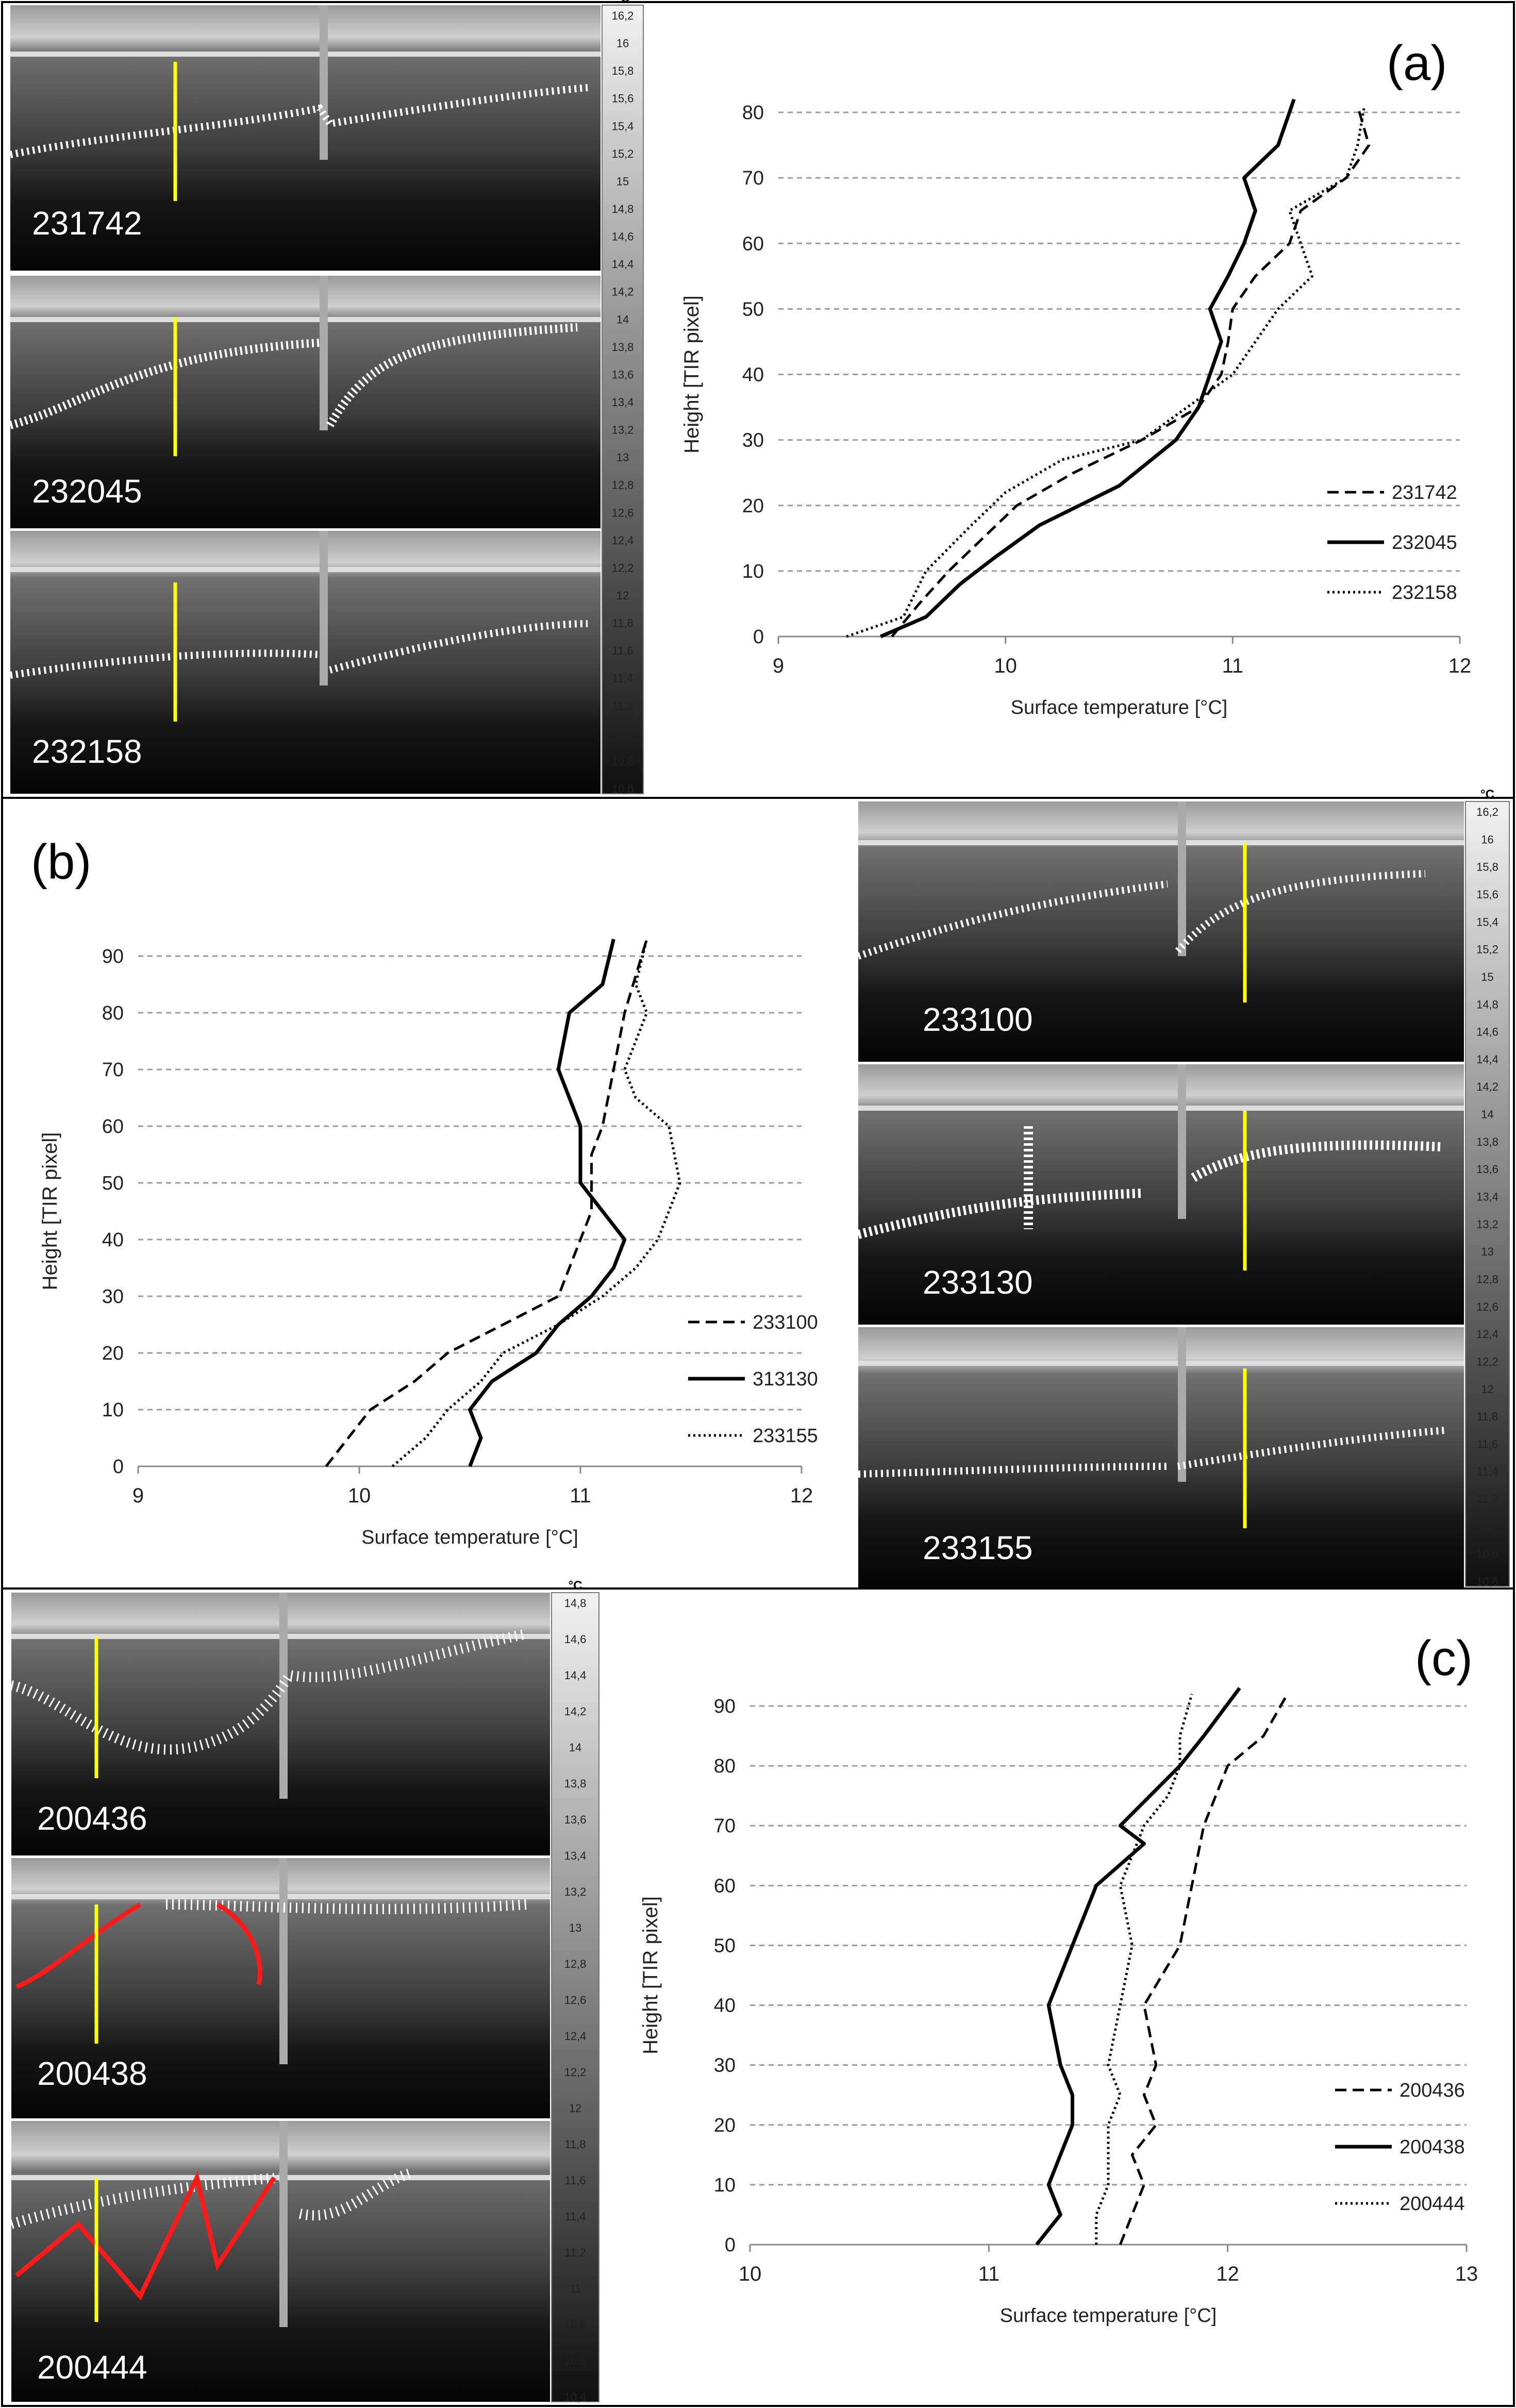 The height and width of the screenshot is (2408, 1516). I want to click on legend-entry: 313130, so click(785, 1379).